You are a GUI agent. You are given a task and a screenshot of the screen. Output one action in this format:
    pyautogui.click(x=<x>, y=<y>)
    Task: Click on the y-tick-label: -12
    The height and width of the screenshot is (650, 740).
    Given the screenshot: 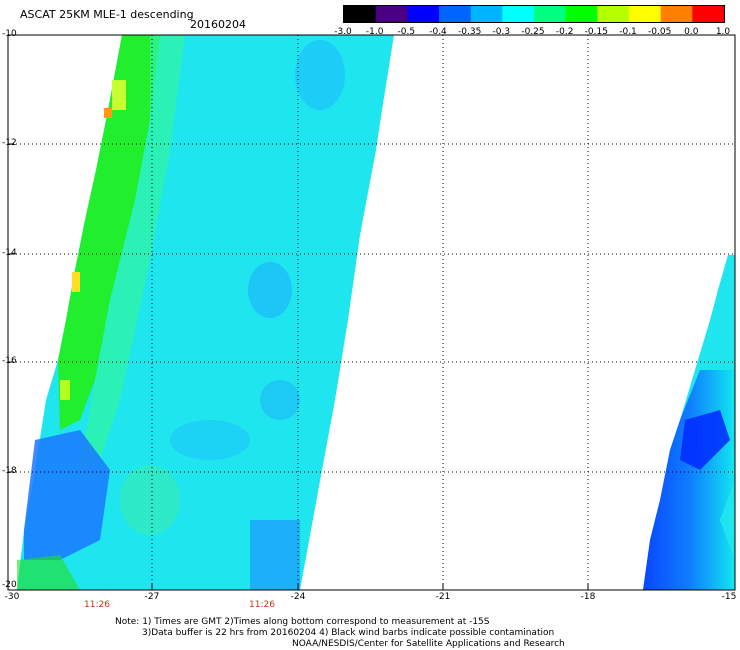 What is the action you would take?
    pyautogui.click(x=9, y=143)
    